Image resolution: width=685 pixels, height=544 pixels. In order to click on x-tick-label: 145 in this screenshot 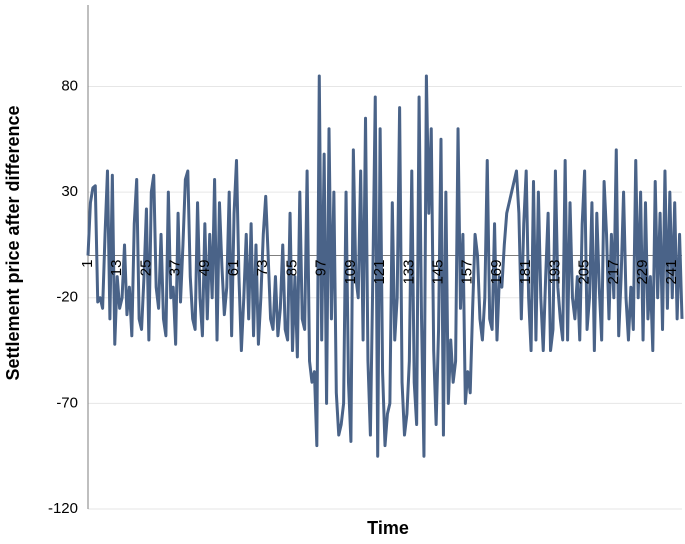, I will do `click(438, 272)`.